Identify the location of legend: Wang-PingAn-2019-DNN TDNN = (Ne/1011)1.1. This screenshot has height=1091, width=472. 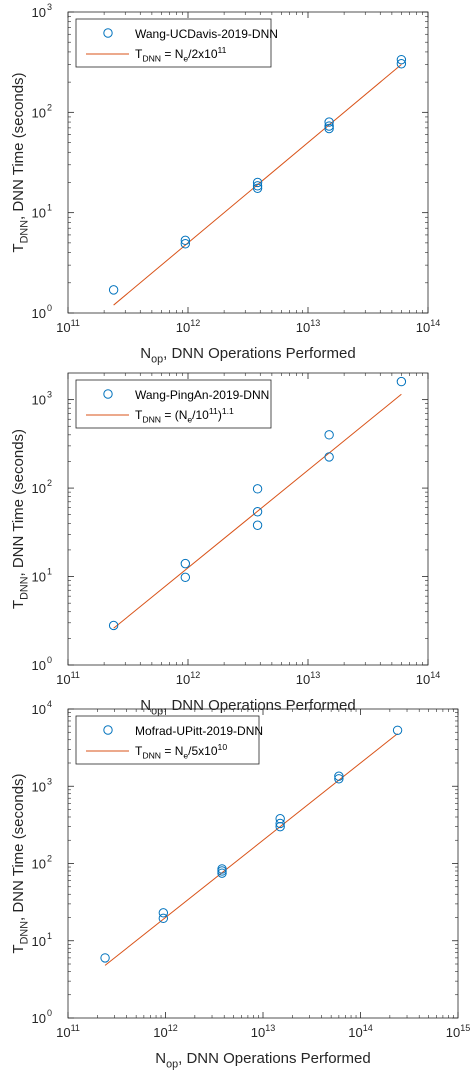
(173, 404).